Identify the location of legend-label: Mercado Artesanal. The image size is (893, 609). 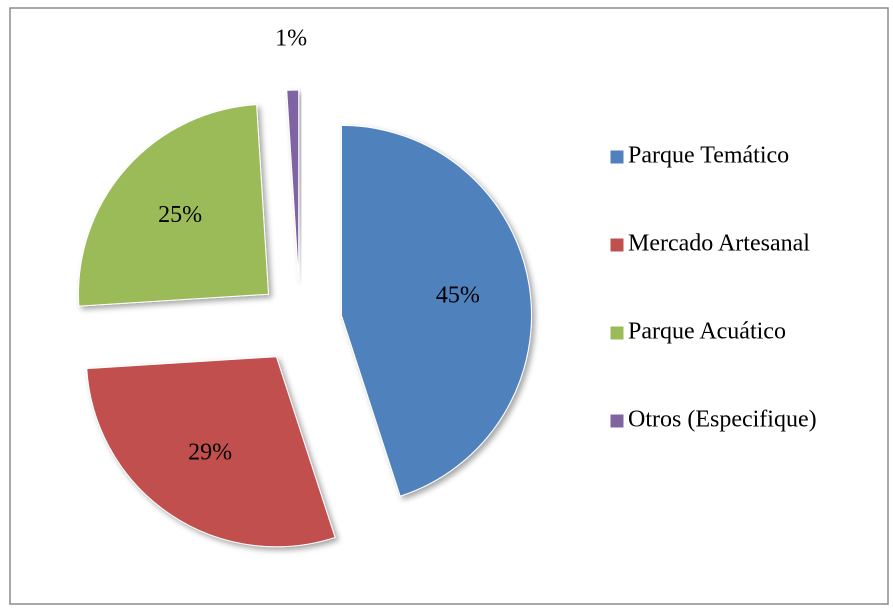
(719, 244).